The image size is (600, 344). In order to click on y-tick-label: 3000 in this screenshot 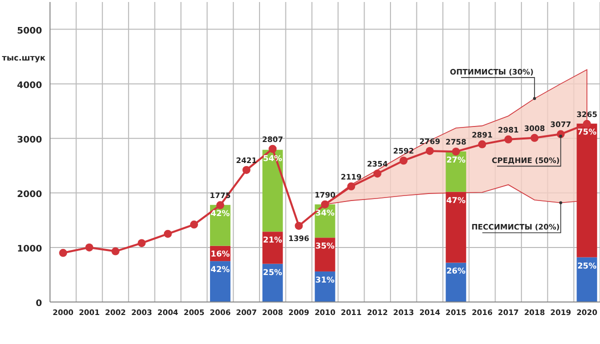, I will do `click(29, 140)`.